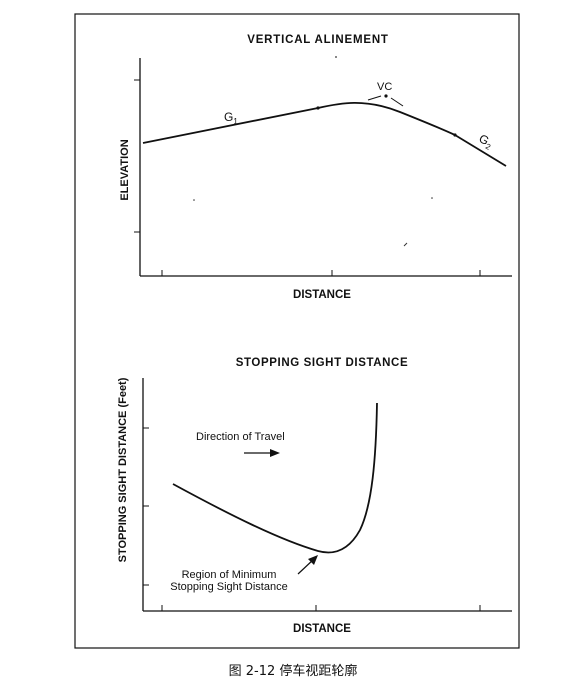 The width and height of the screenshot is (585, 691). Describe the element at coordinates (275, 453) in the screenshot. I see `direction-arrow-icon` at that location.